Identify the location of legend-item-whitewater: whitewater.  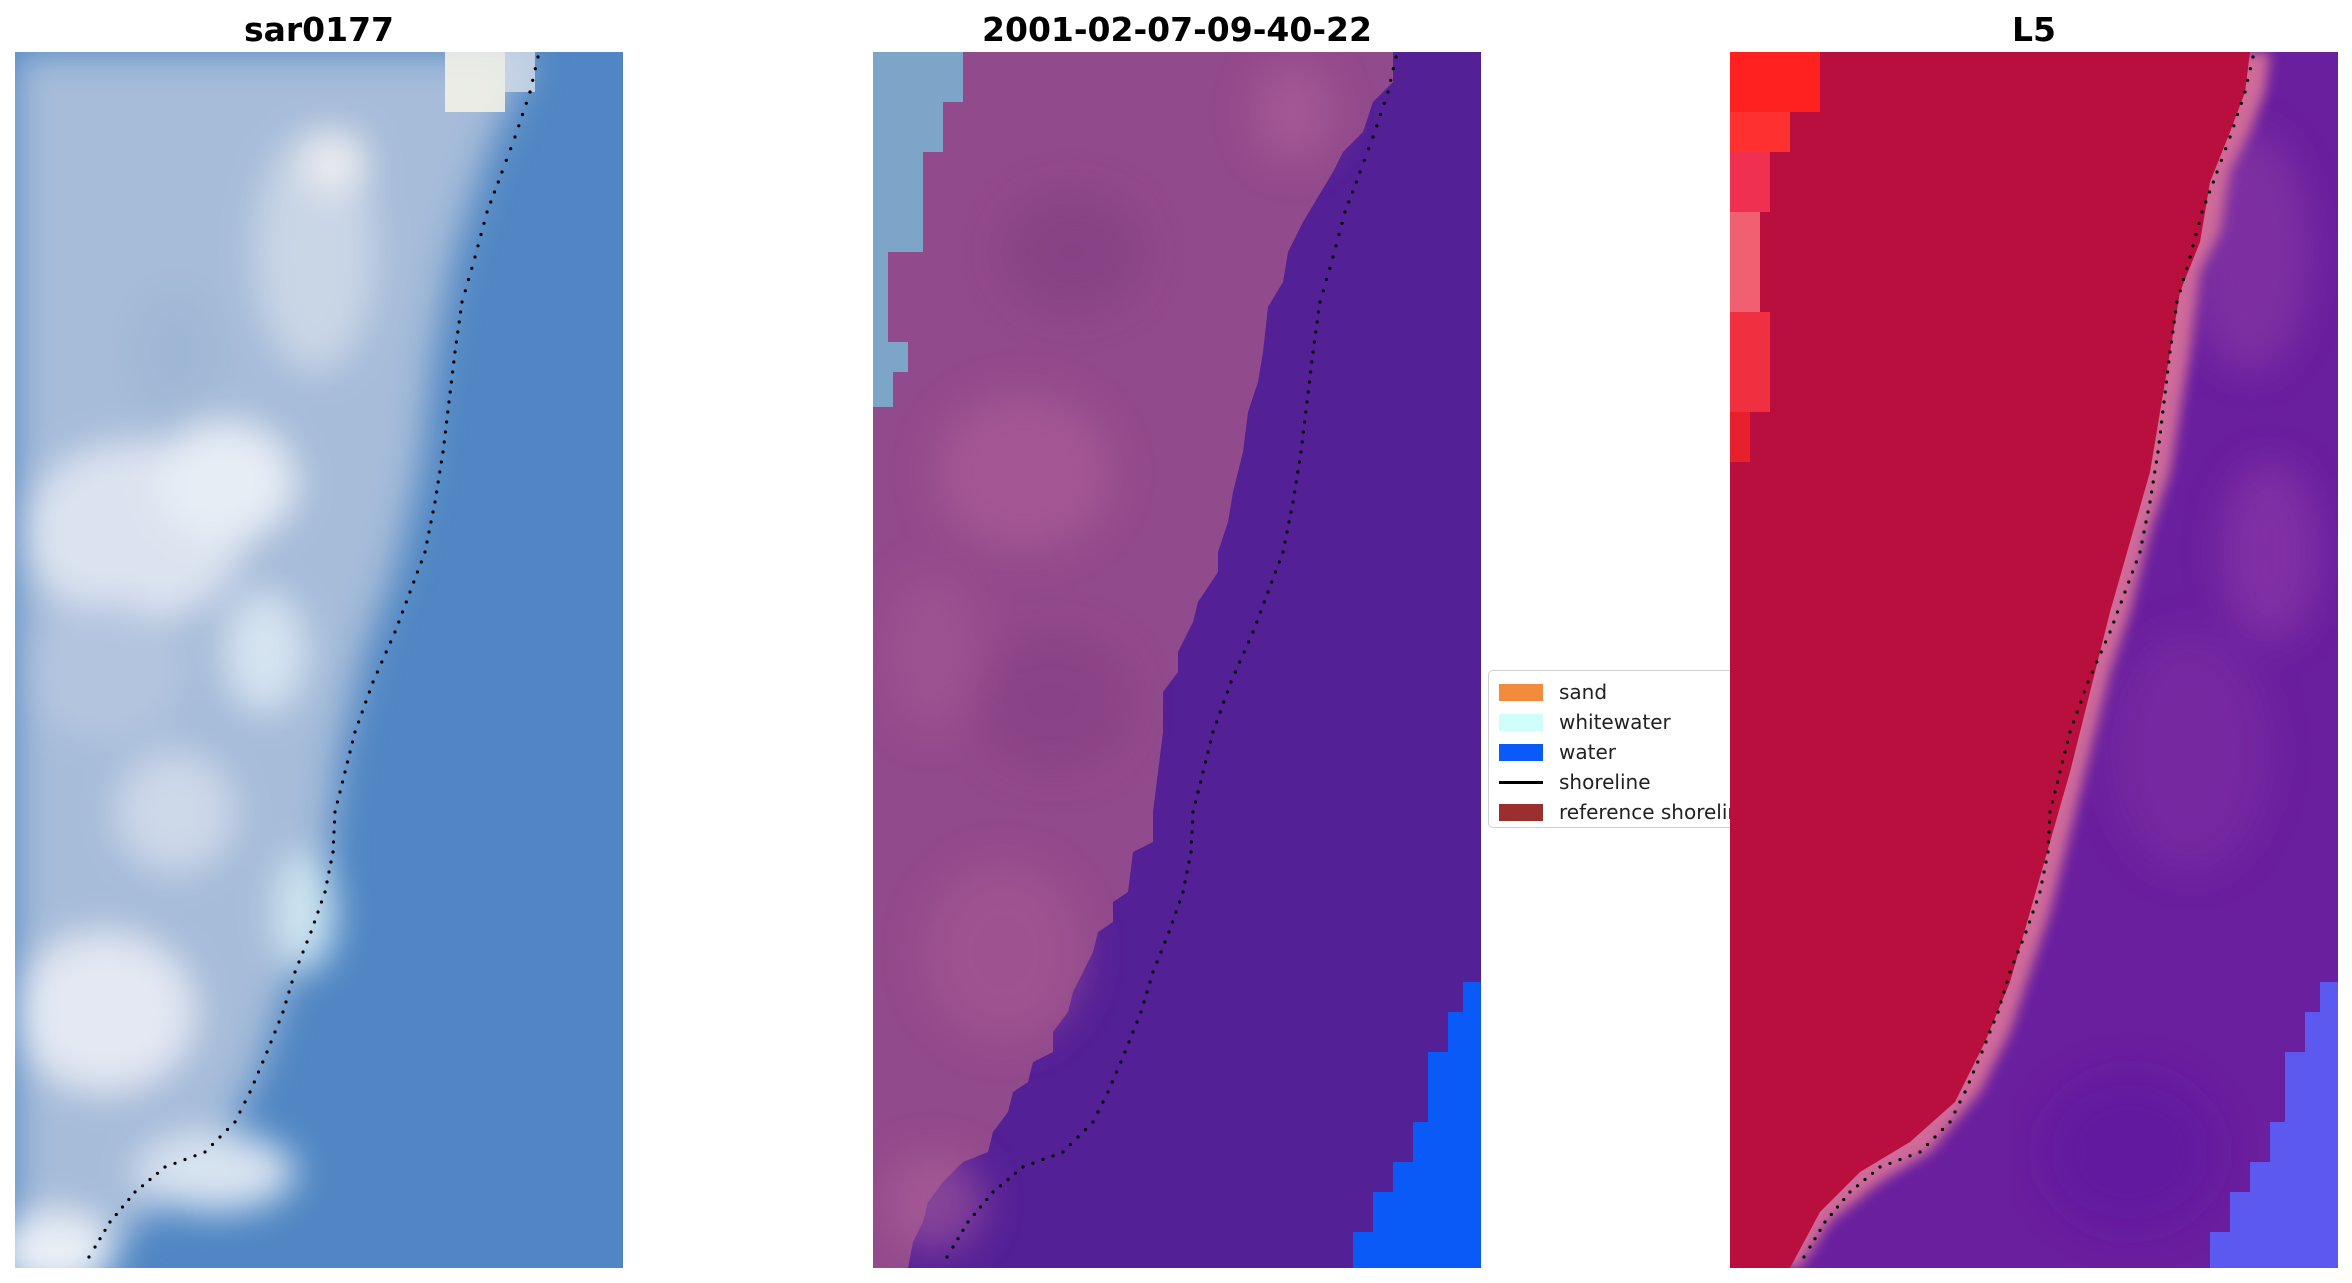
(1609, 722).